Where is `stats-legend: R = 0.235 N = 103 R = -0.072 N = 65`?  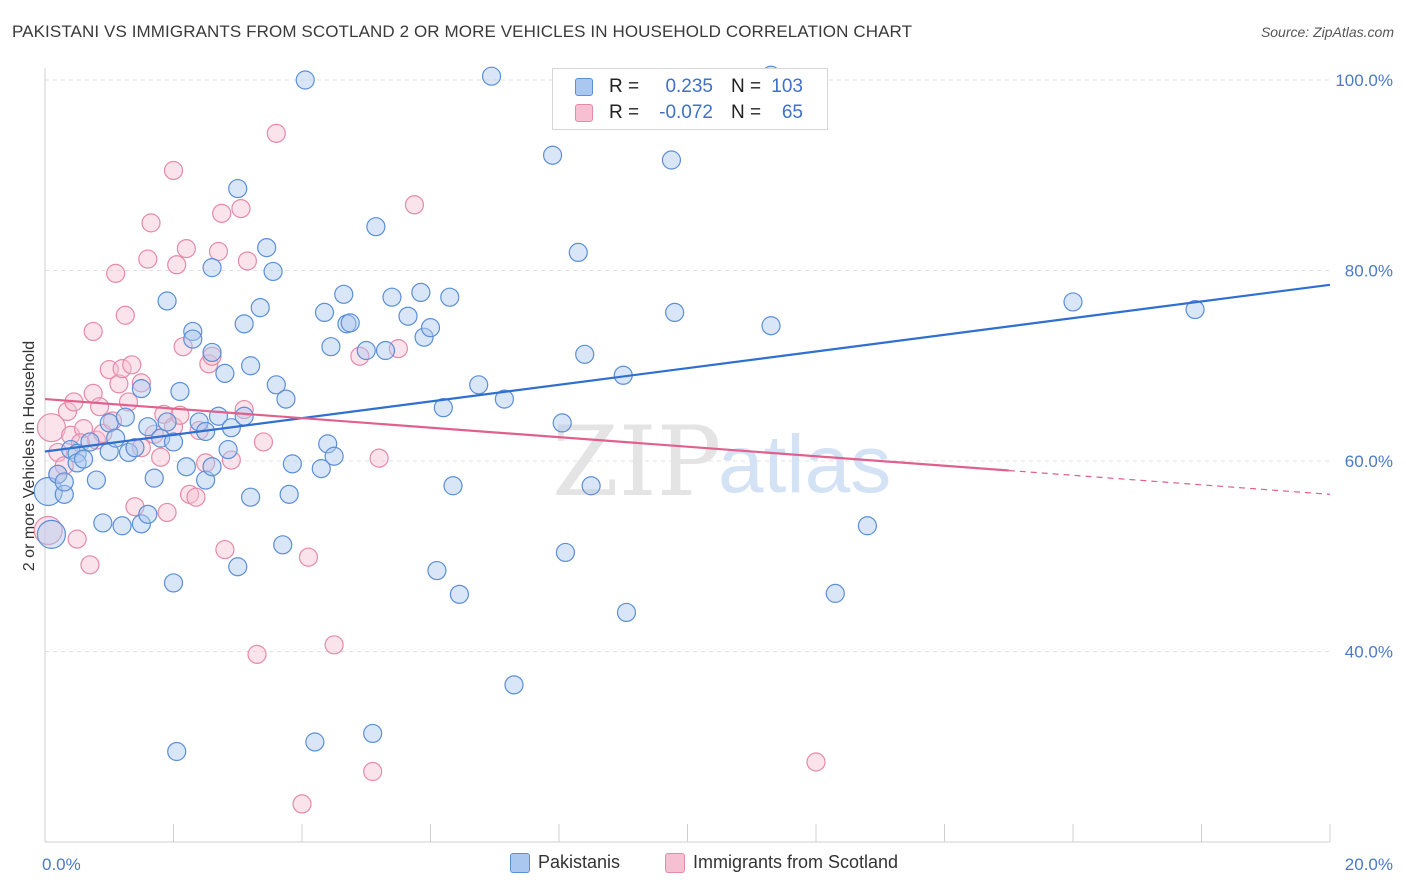 stats-legend: R = 0.235 N = 103 R = -0.072 N = 65 is located at coordinates (690, 99).